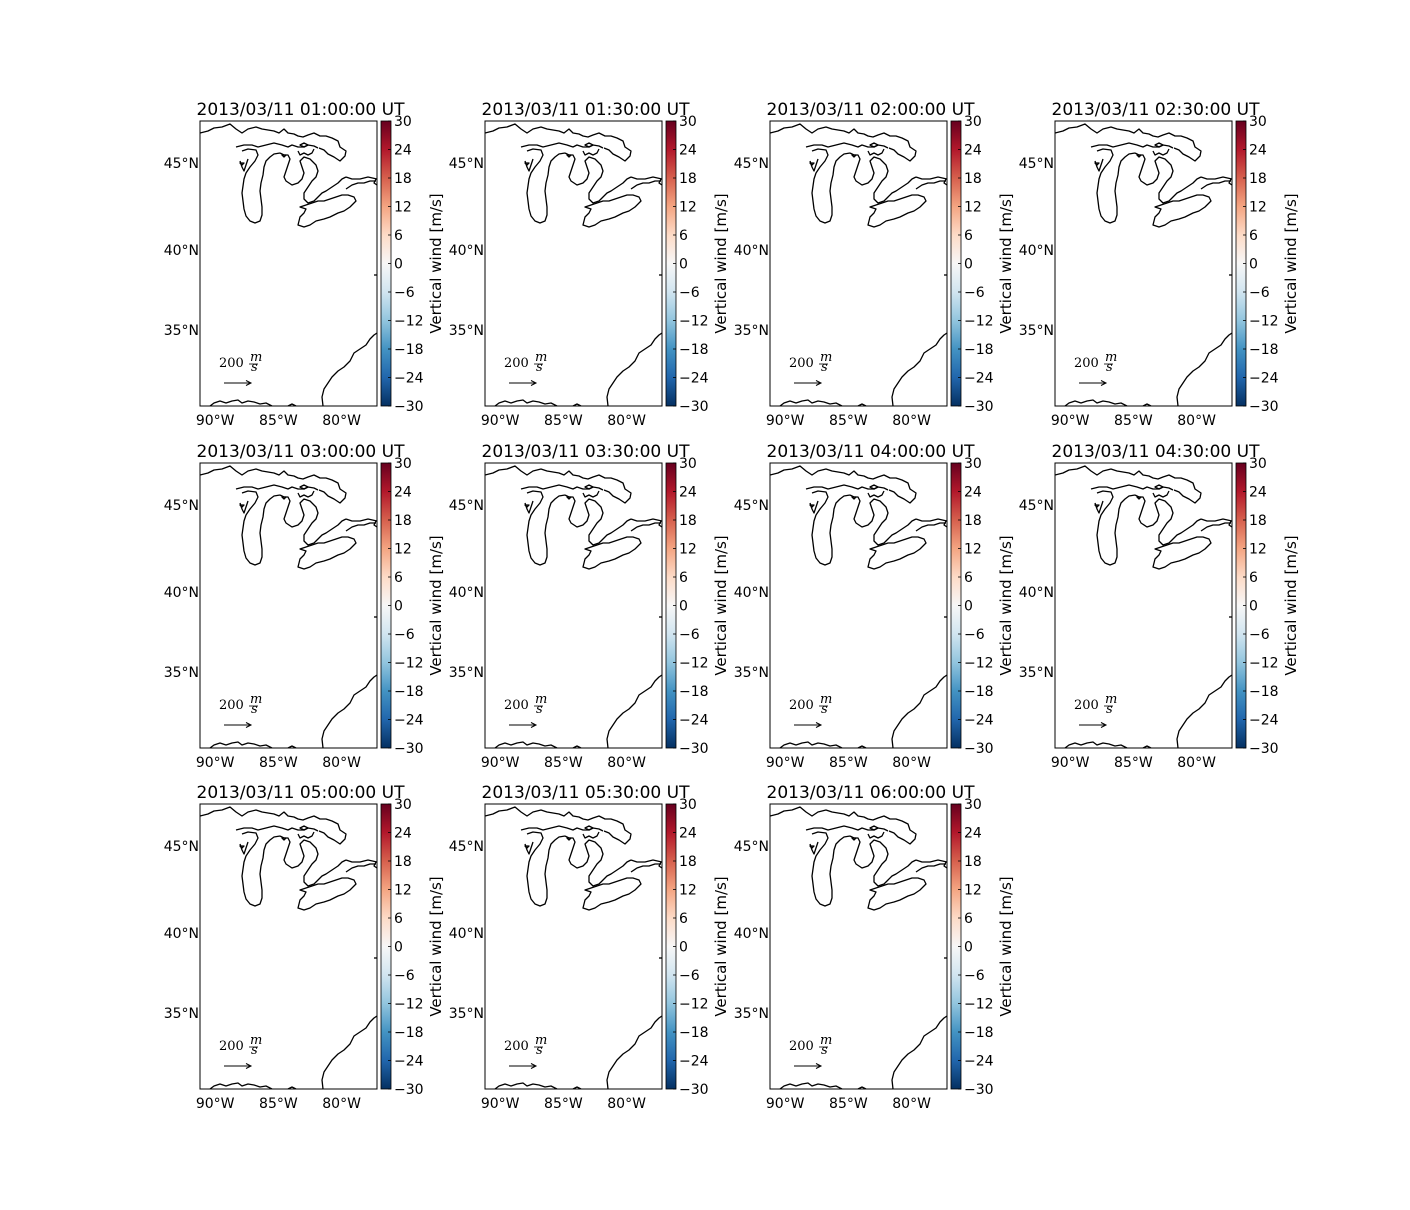 This screenshot has width=1410, height=1210. What do you see at coordinates (500, 1104) in the screenshot?
I see `longitude-tick-label: 90°W` at bounding box center [500, 1104].